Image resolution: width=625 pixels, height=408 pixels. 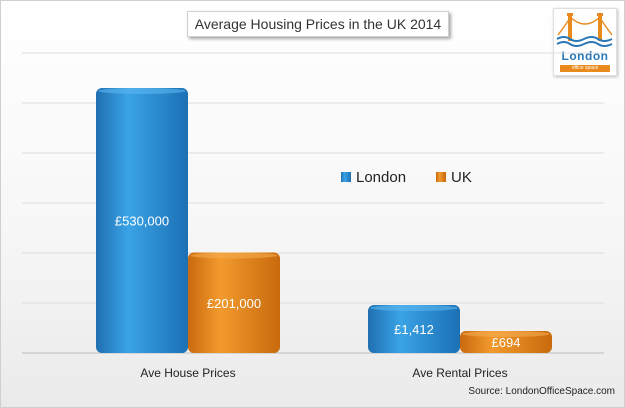 I want to click on chart-title: Average Housing Prices in the UK 2014, so click(x=318, y=24).